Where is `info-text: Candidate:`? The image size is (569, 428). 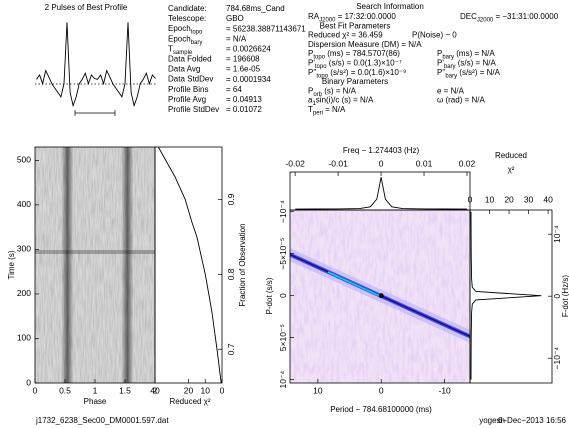
info-text: Candidate: is located at coordinates (187, 8).